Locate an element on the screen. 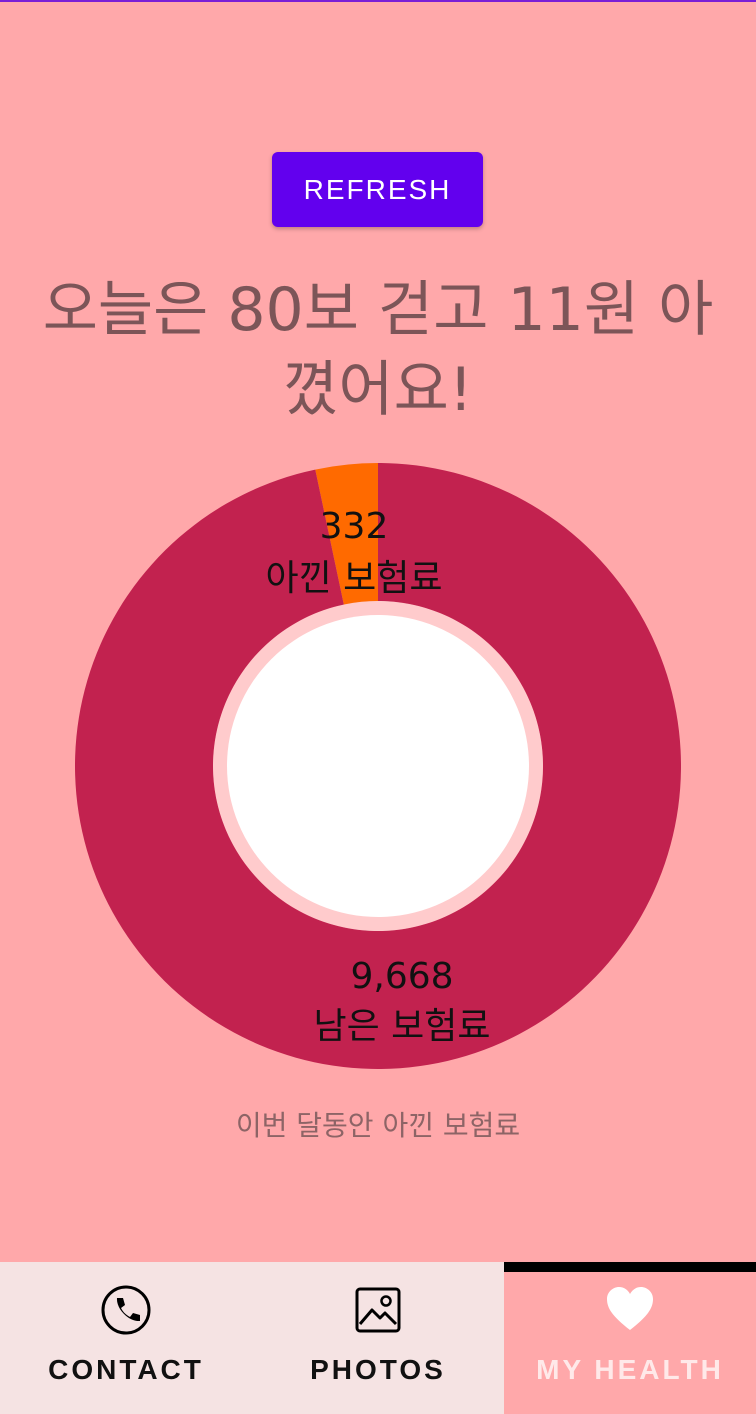 Image resolution: width=756 pixels, height=1414 pixels. tab-contact: CONTACT is located at coordinates (126, 1338).